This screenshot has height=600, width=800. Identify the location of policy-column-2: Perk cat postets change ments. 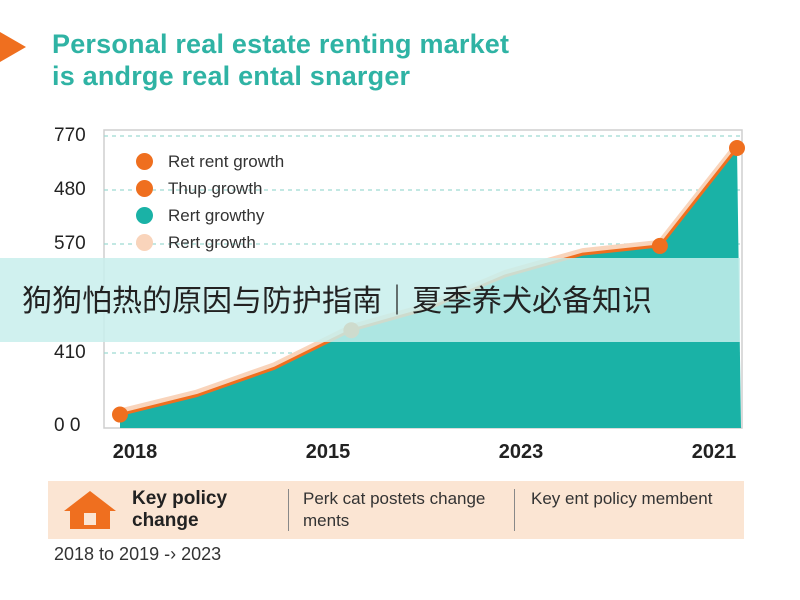
(394, 509).